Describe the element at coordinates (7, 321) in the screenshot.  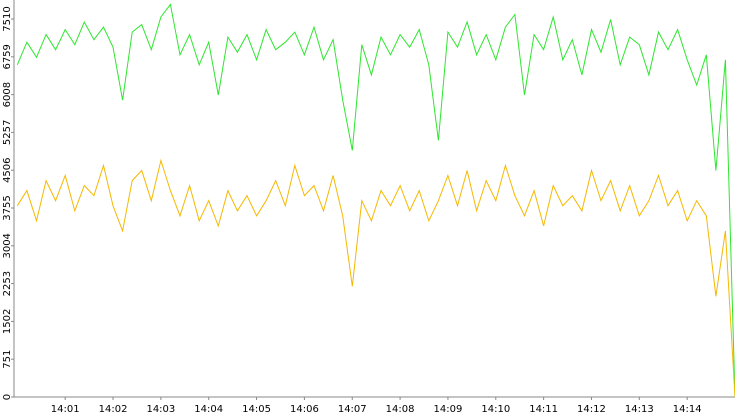
I see `y-tick-label: 1502` at that location.